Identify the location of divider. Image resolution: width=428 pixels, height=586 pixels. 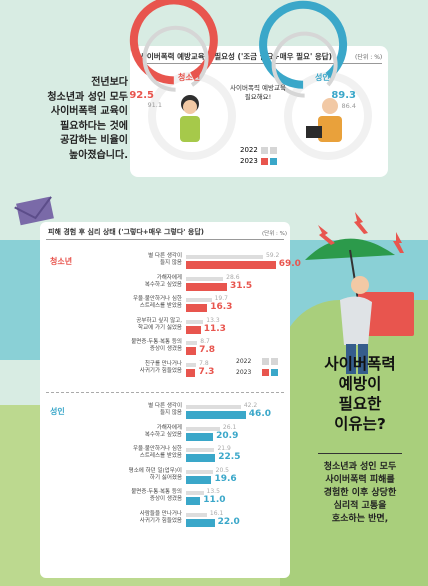
(260, 63).